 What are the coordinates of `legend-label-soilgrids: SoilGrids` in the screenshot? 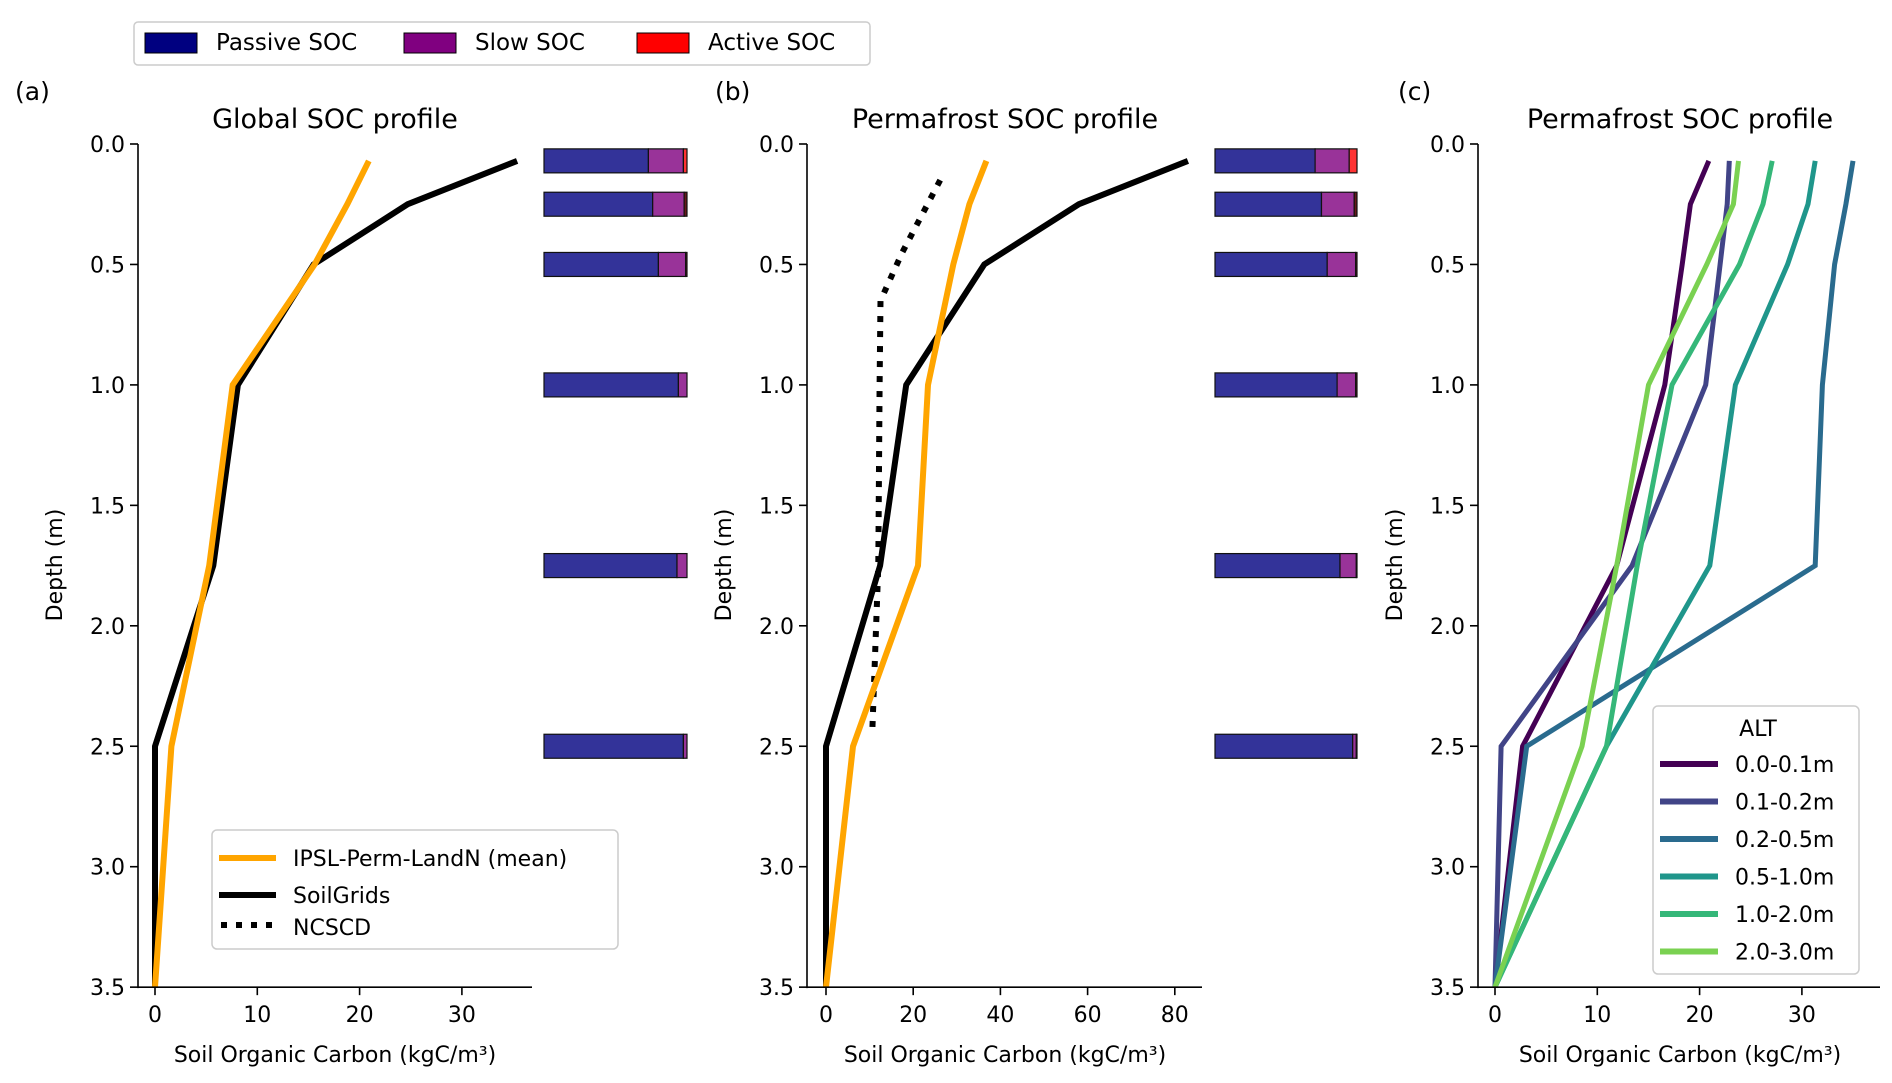 It's located at (341, 896).